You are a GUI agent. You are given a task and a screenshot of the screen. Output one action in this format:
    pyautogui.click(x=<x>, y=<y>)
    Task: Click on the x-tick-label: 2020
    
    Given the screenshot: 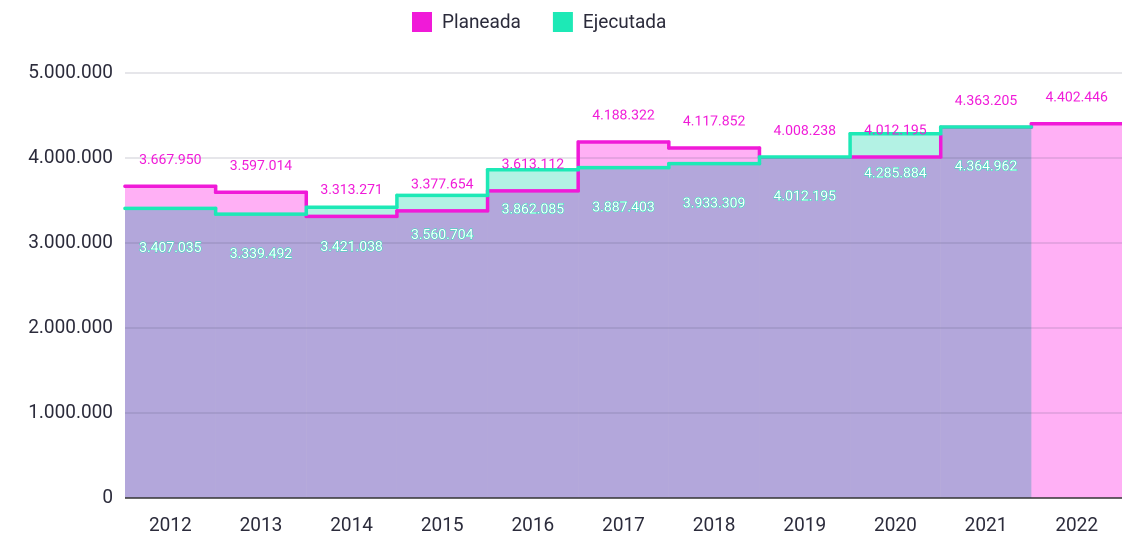 What is the action you would take?
    pyautogui.click(x=895, y=524)
    